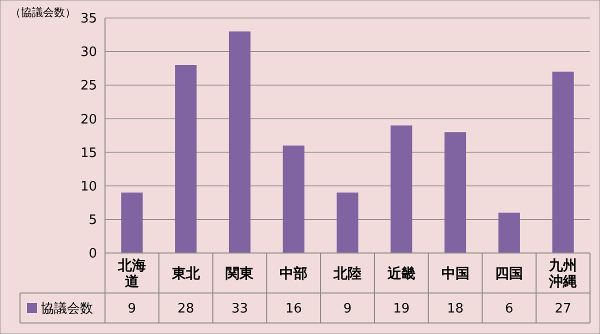 The width and height of the screenshot is (600, 334). Describe the element at coordinates (88, 86) in the screenshot. I see `y-tick-label: 25` at that location.